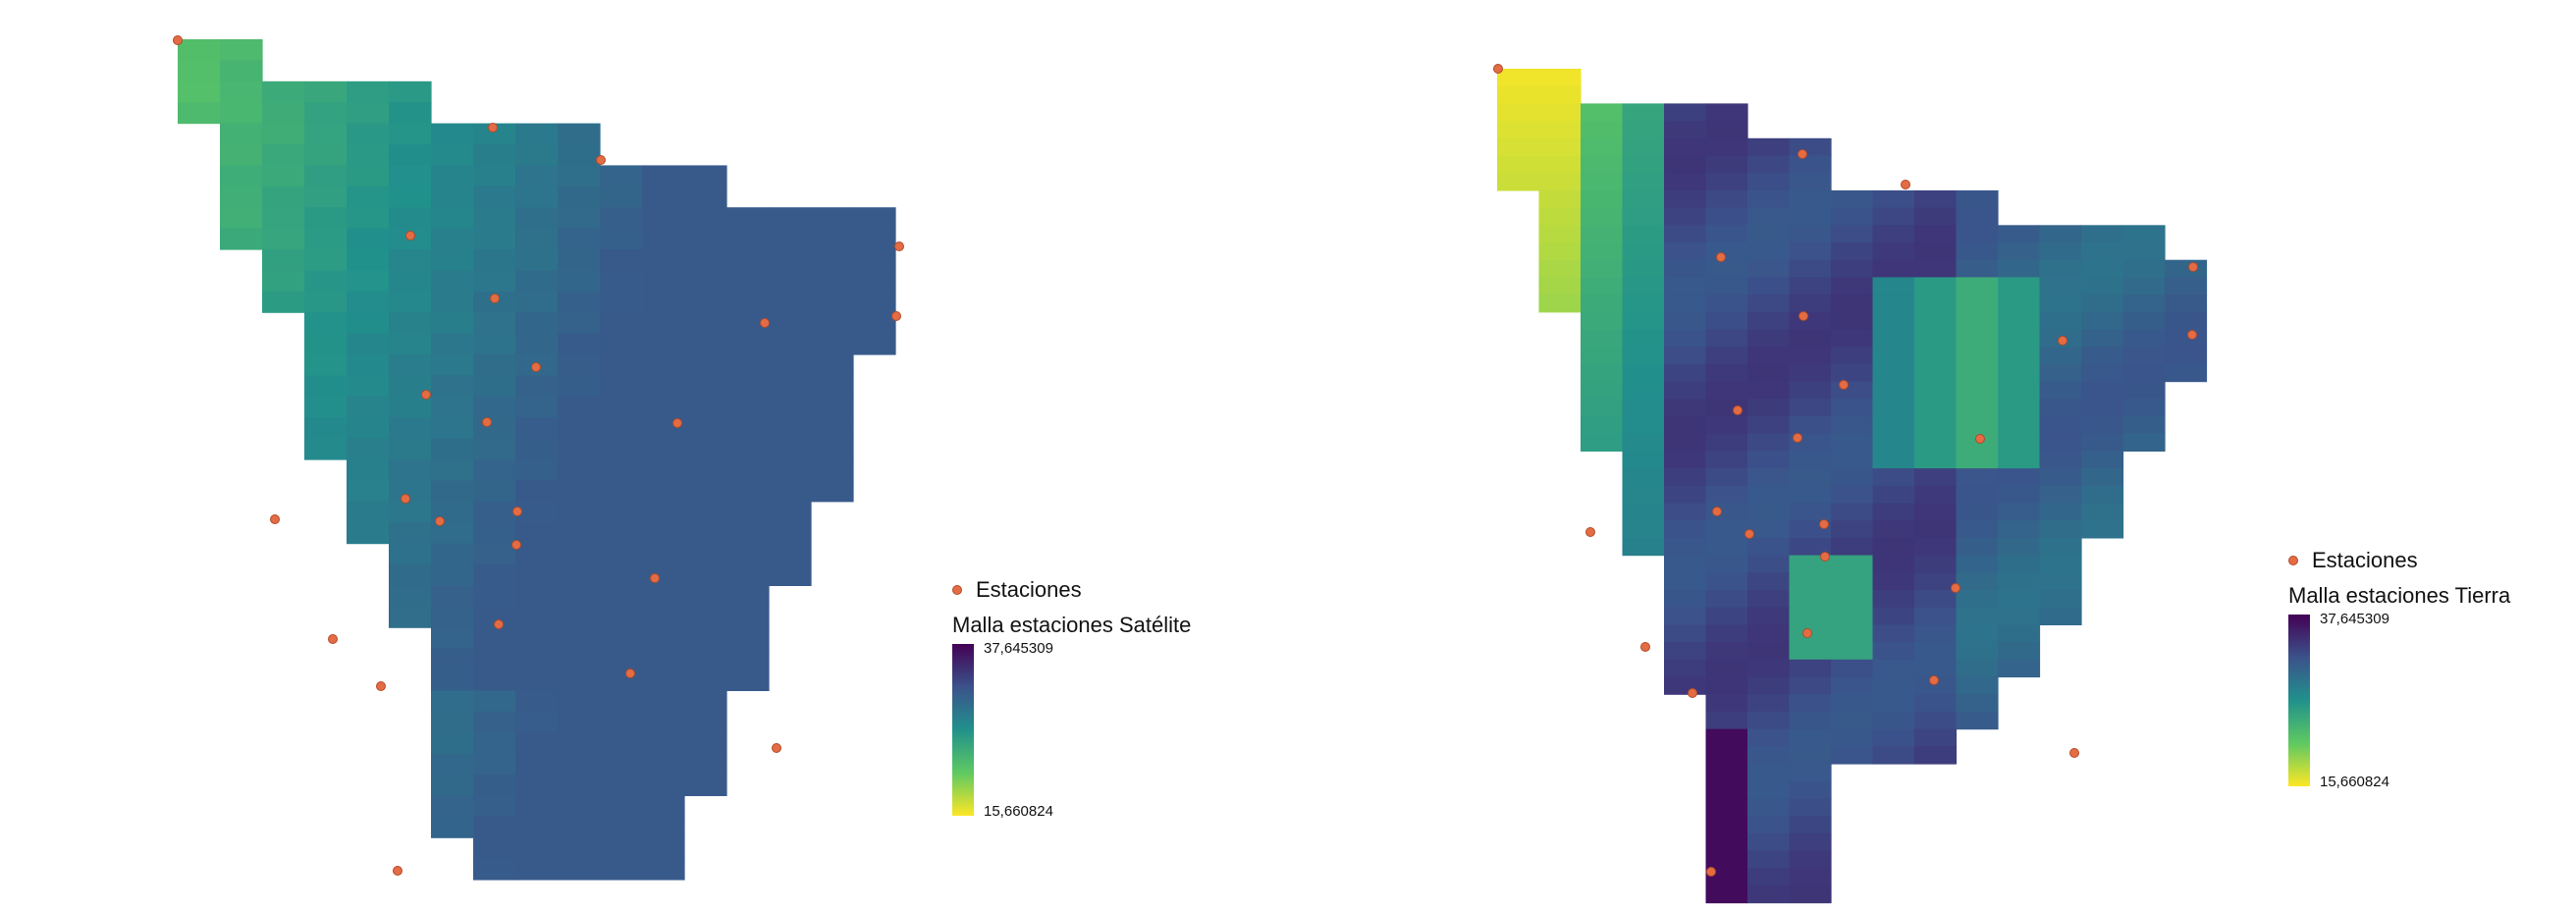 This screenshot has width=2576, height=910. Describe the element at coordinates (2299, 700) in the screenshot. I see `color-ramp-bar` at that location.